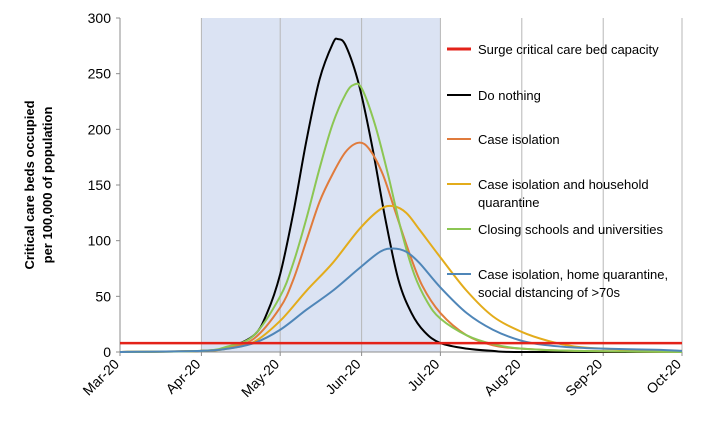 The width and height of the screenshot is (717, 436). What do you see at coordinates (107, 352) in the screenshot?
I see `y-tick-label: 0` at bounding box center [107, 352].